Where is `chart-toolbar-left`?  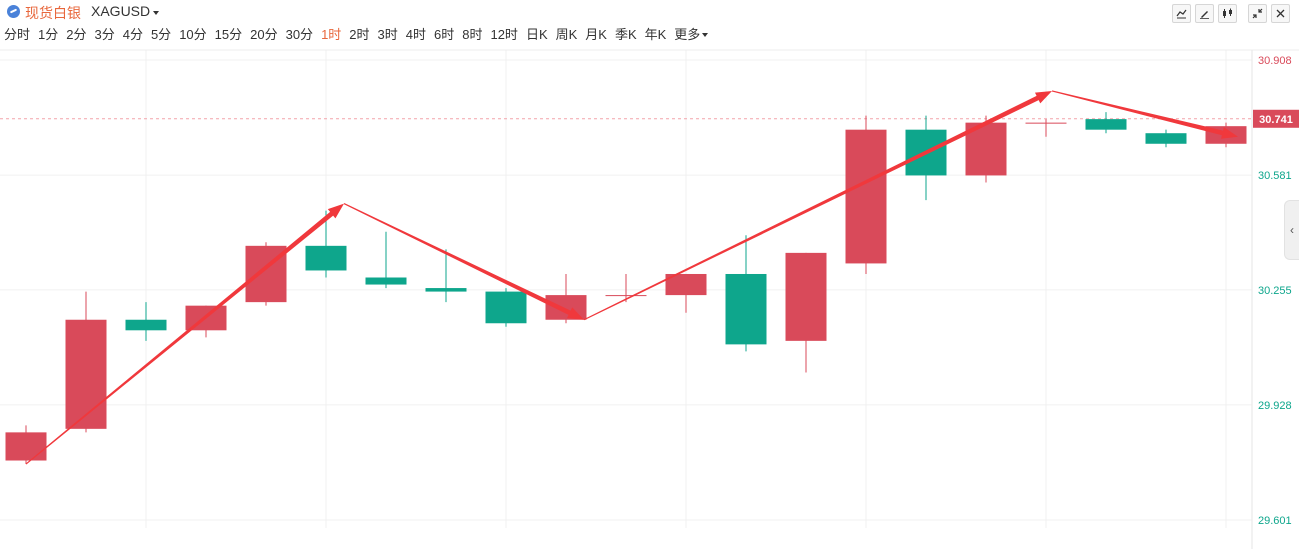 chart-toolbar-left is located at coordinates (1202, 13).